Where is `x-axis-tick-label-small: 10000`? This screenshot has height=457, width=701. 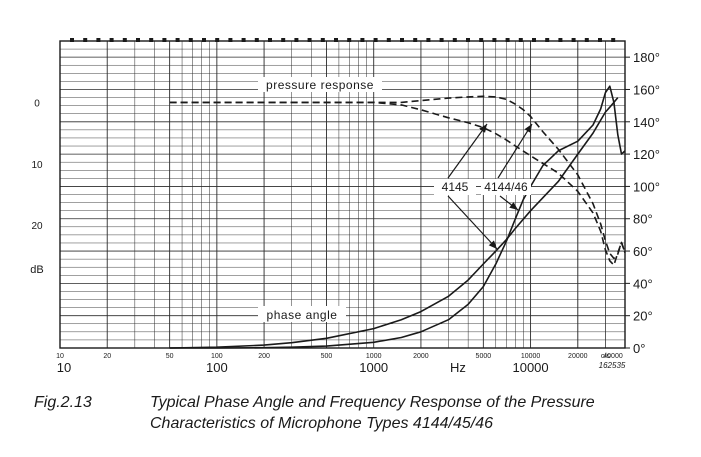
x-axis-tick-label-small: 10000 is located at coordinates (531, 356).